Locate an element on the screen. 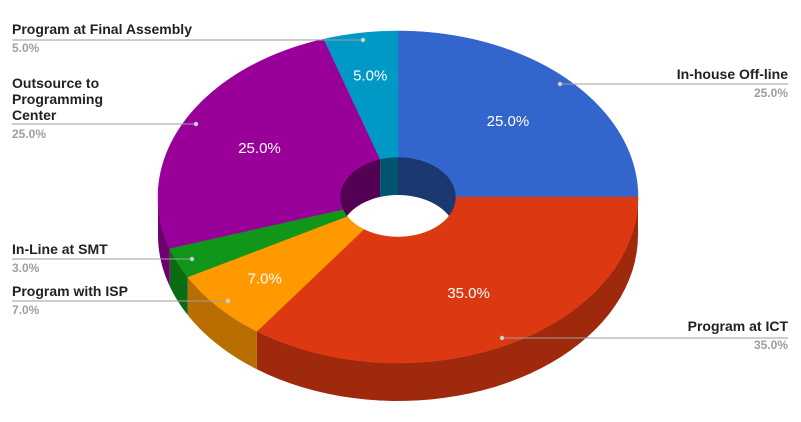 The height and width of the screenshot is (422, 801). side-wall-program-with-isp is located at coordinates (222, 323).